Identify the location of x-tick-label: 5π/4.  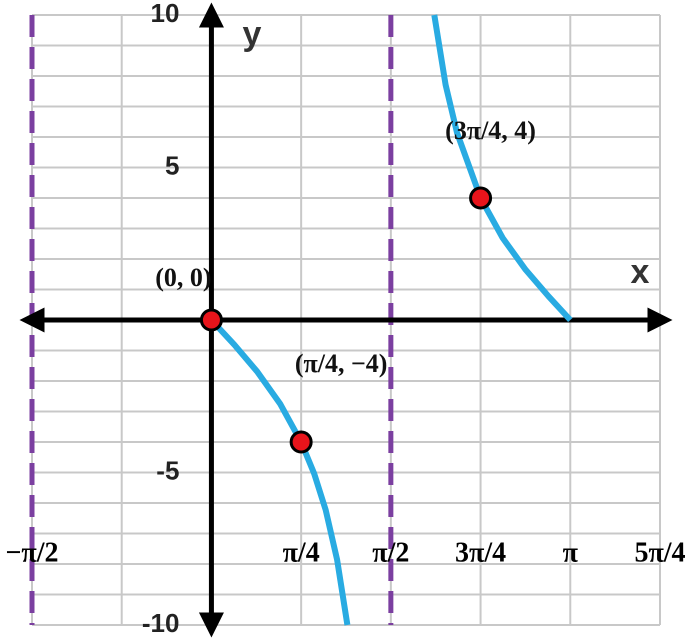
(659, 552).